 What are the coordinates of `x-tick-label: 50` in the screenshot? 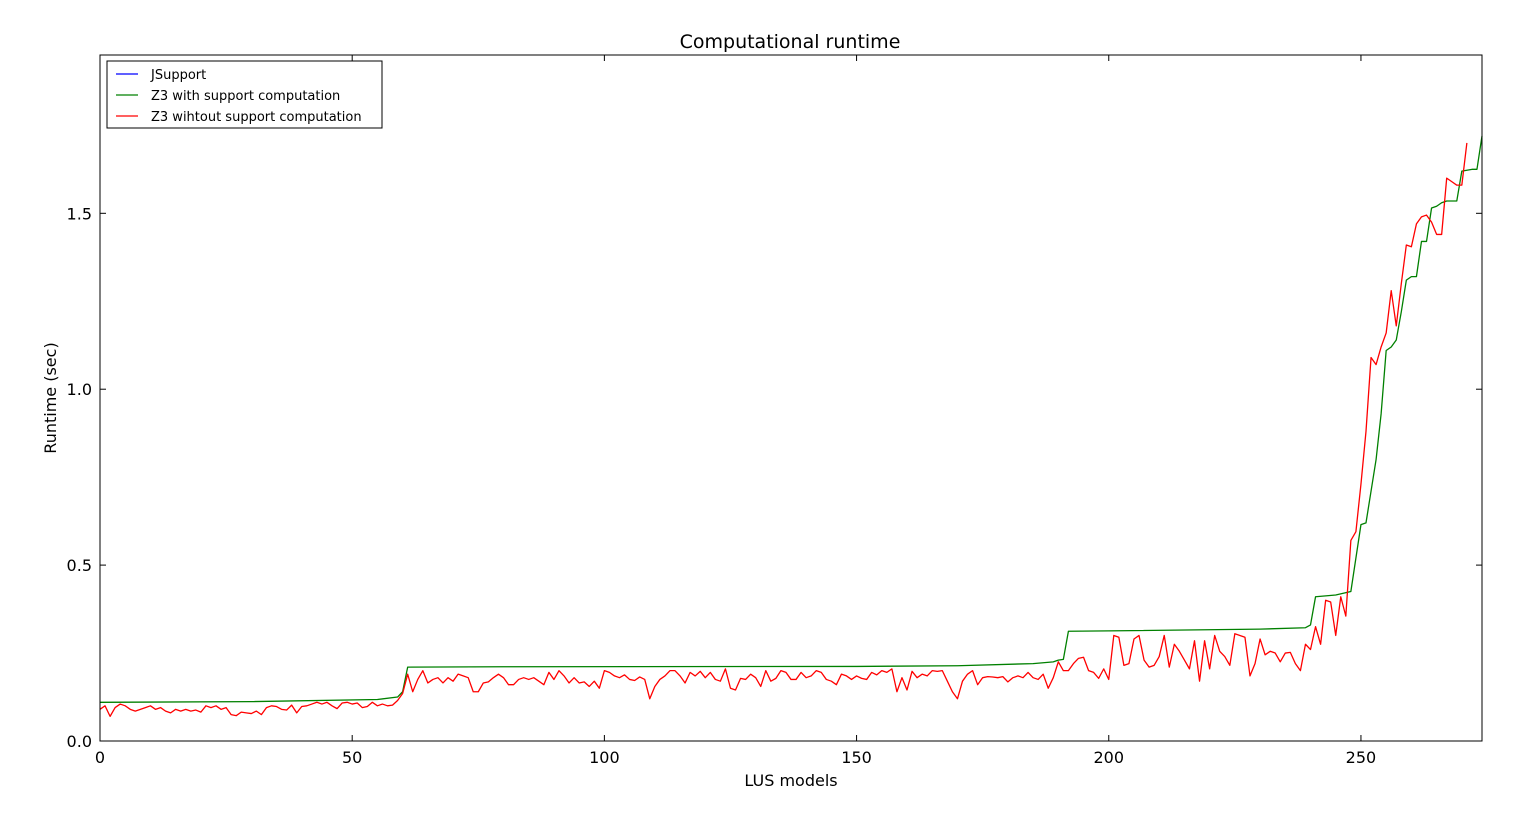 It's located at (352, 757).